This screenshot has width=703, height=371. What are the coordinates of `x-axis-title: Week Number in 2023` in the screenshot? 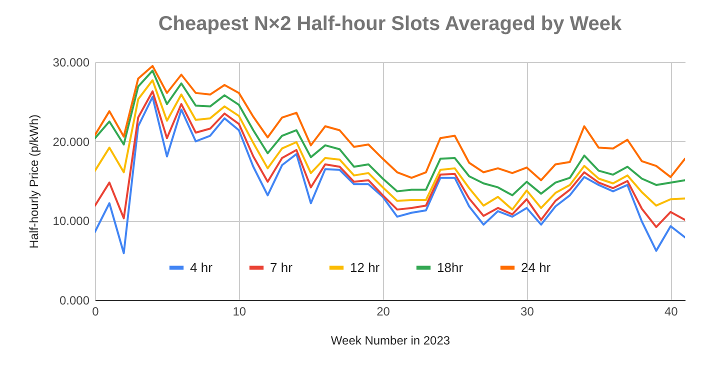 It's located at (390, 341).